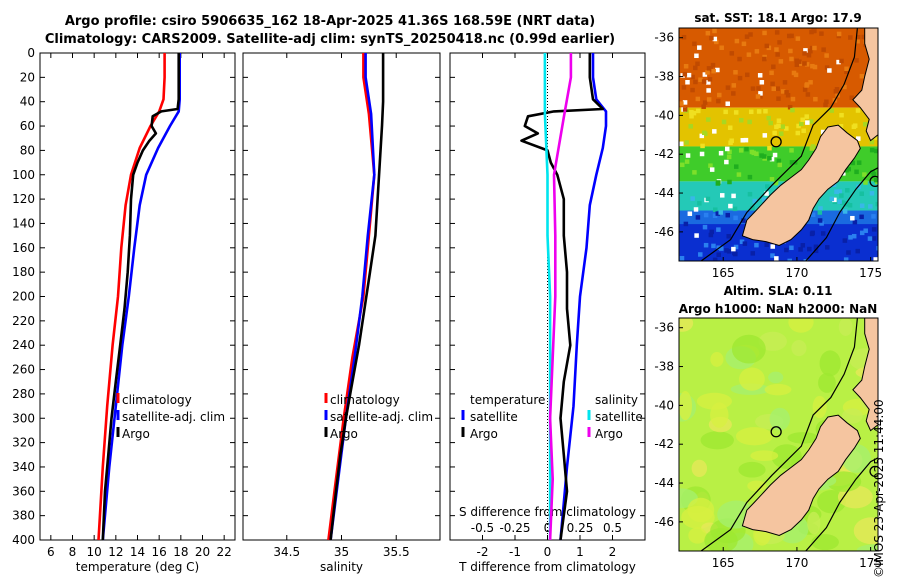  What do you see at coordinates (27, 150) in the screenshot?
I see `y-tick-label: 80` at bounding box center [27, 150].